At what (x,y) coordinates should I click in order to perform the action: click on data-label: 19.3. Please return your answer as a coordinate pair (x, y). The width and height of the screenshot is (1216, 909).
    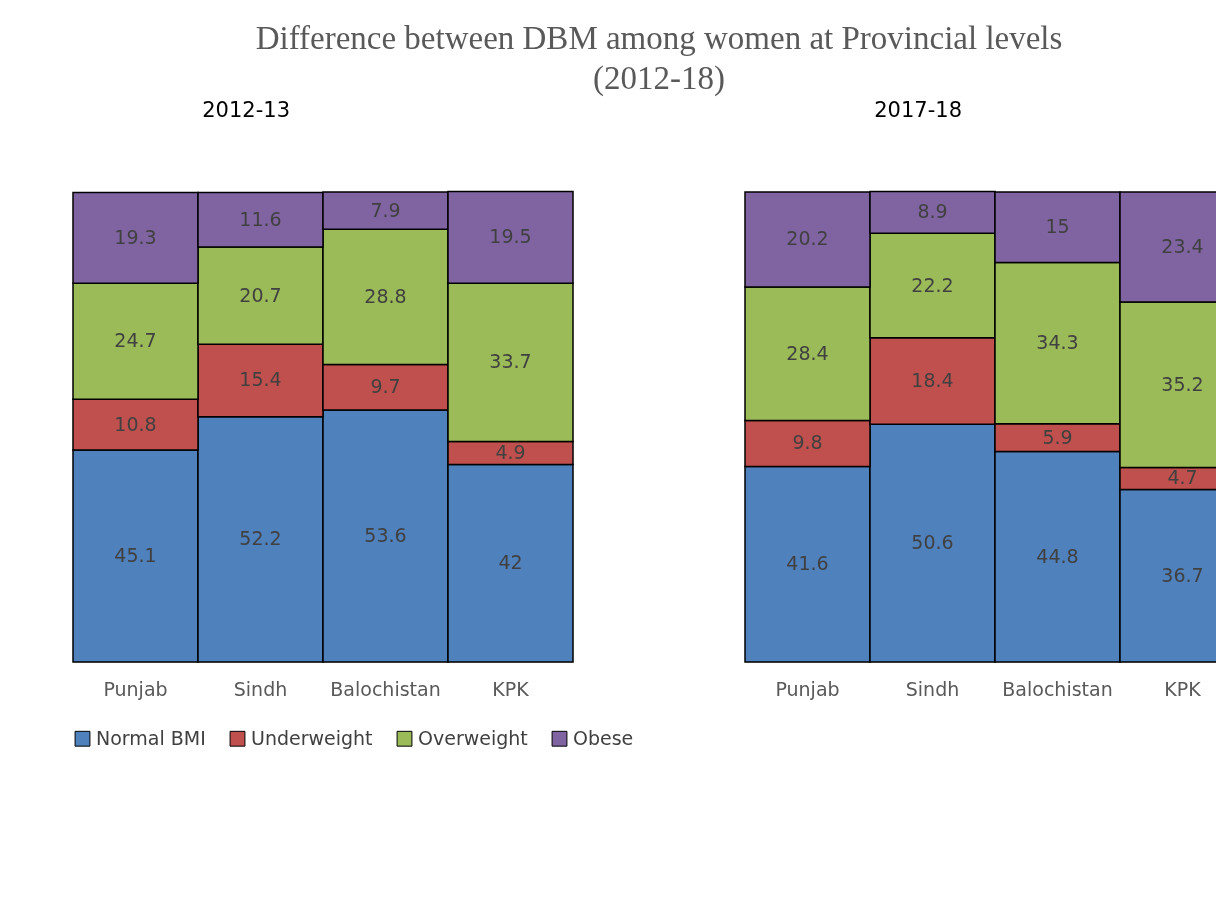
    Looking at the image, I should click on (135, 236).